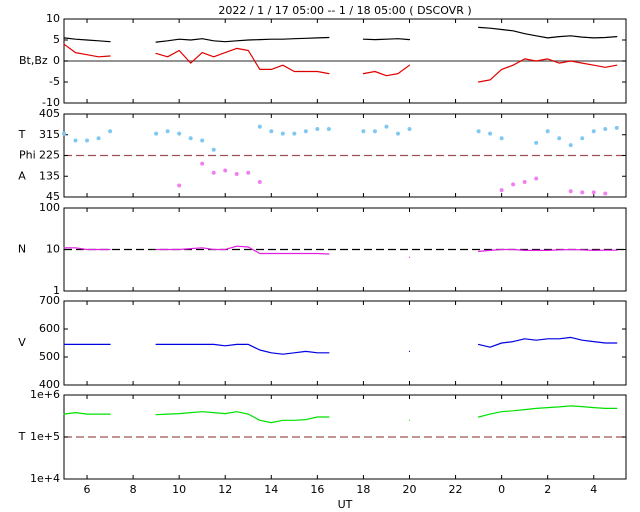 The image size is (640, 512). I want to click on plot-frame, so click(345, 343).